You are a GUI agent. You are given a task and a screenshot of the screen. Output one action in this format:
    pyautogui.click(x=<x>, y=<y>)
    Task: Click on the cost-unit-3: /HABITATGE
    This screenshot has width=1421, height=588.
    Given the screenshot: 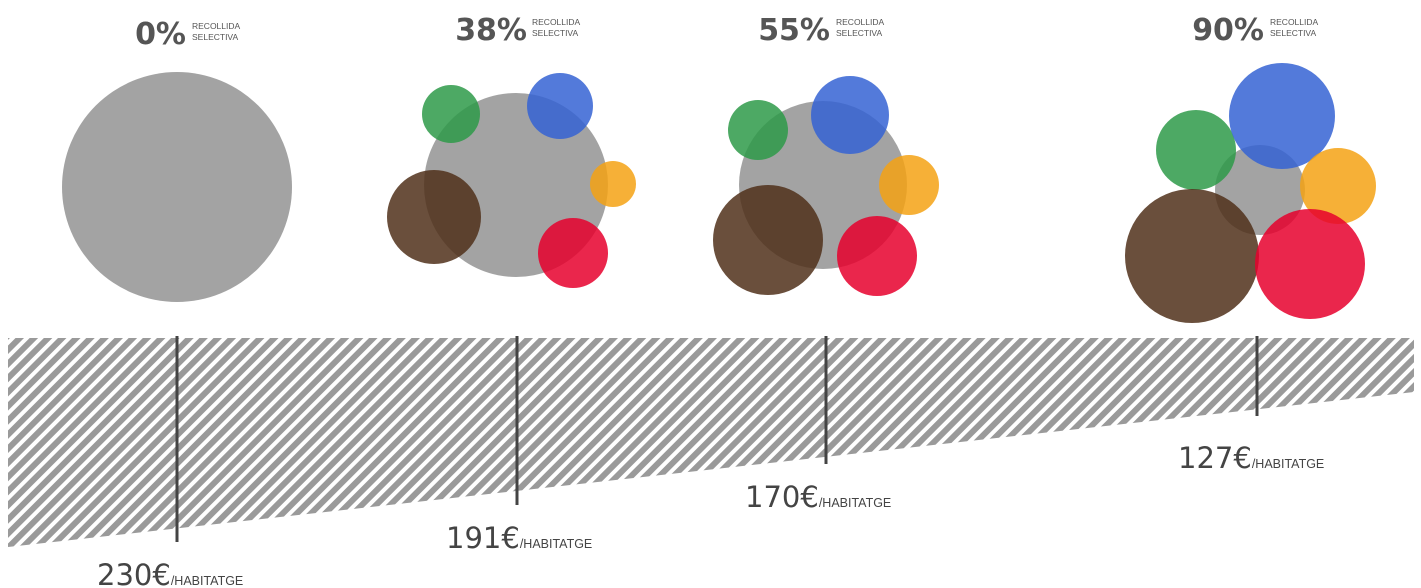 What is the action you would take?
    pyautogui.click(x=1288, y=464)
    